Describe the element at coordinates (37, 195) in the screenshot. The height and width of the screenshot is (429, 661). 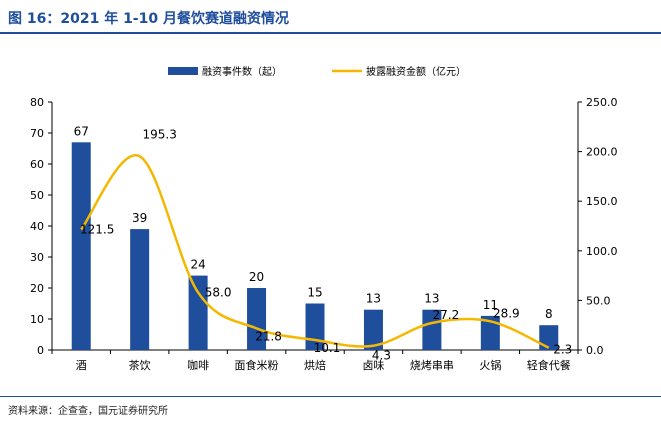
I see `y-left-tick-label: 50` at that location.